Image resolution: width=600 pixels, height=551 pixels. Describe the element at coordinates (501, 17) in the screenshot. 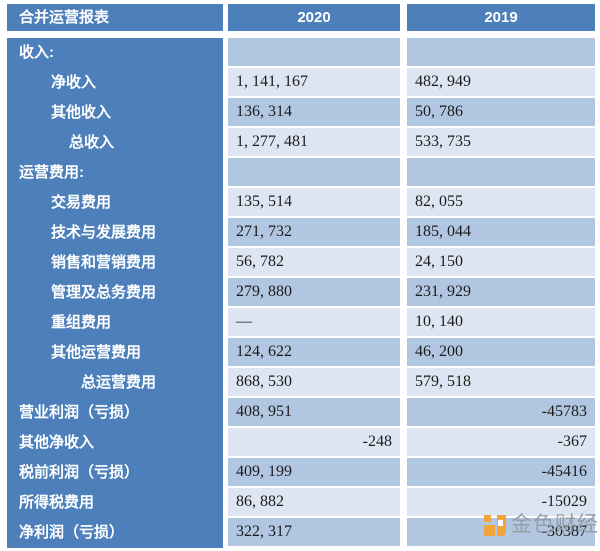

I see `column-header-2019: 2019` at that location.